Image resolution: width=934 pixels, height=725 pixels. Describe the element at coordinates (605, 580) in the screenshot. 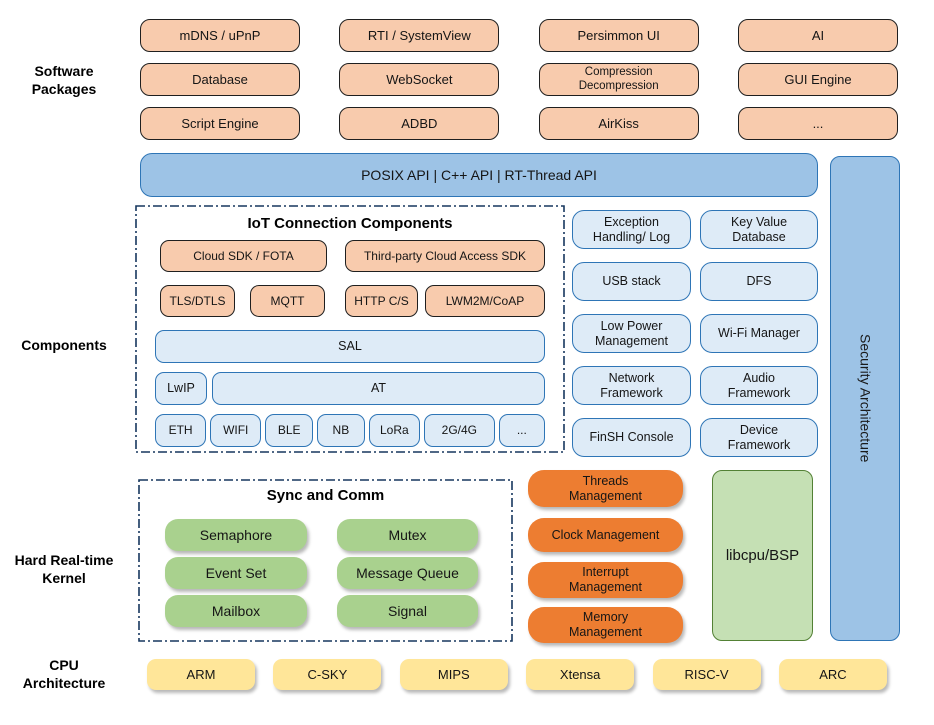

I see `interrupt-management-box: Interrupt Management` at that location.